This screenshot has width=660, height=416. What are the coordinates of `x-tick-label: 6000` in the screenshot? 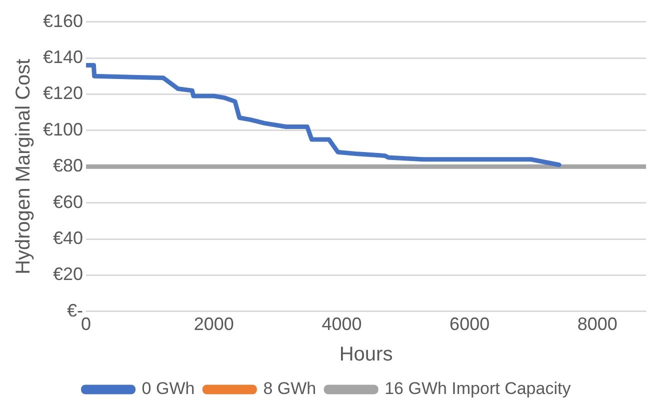 It's located at (470, 324).